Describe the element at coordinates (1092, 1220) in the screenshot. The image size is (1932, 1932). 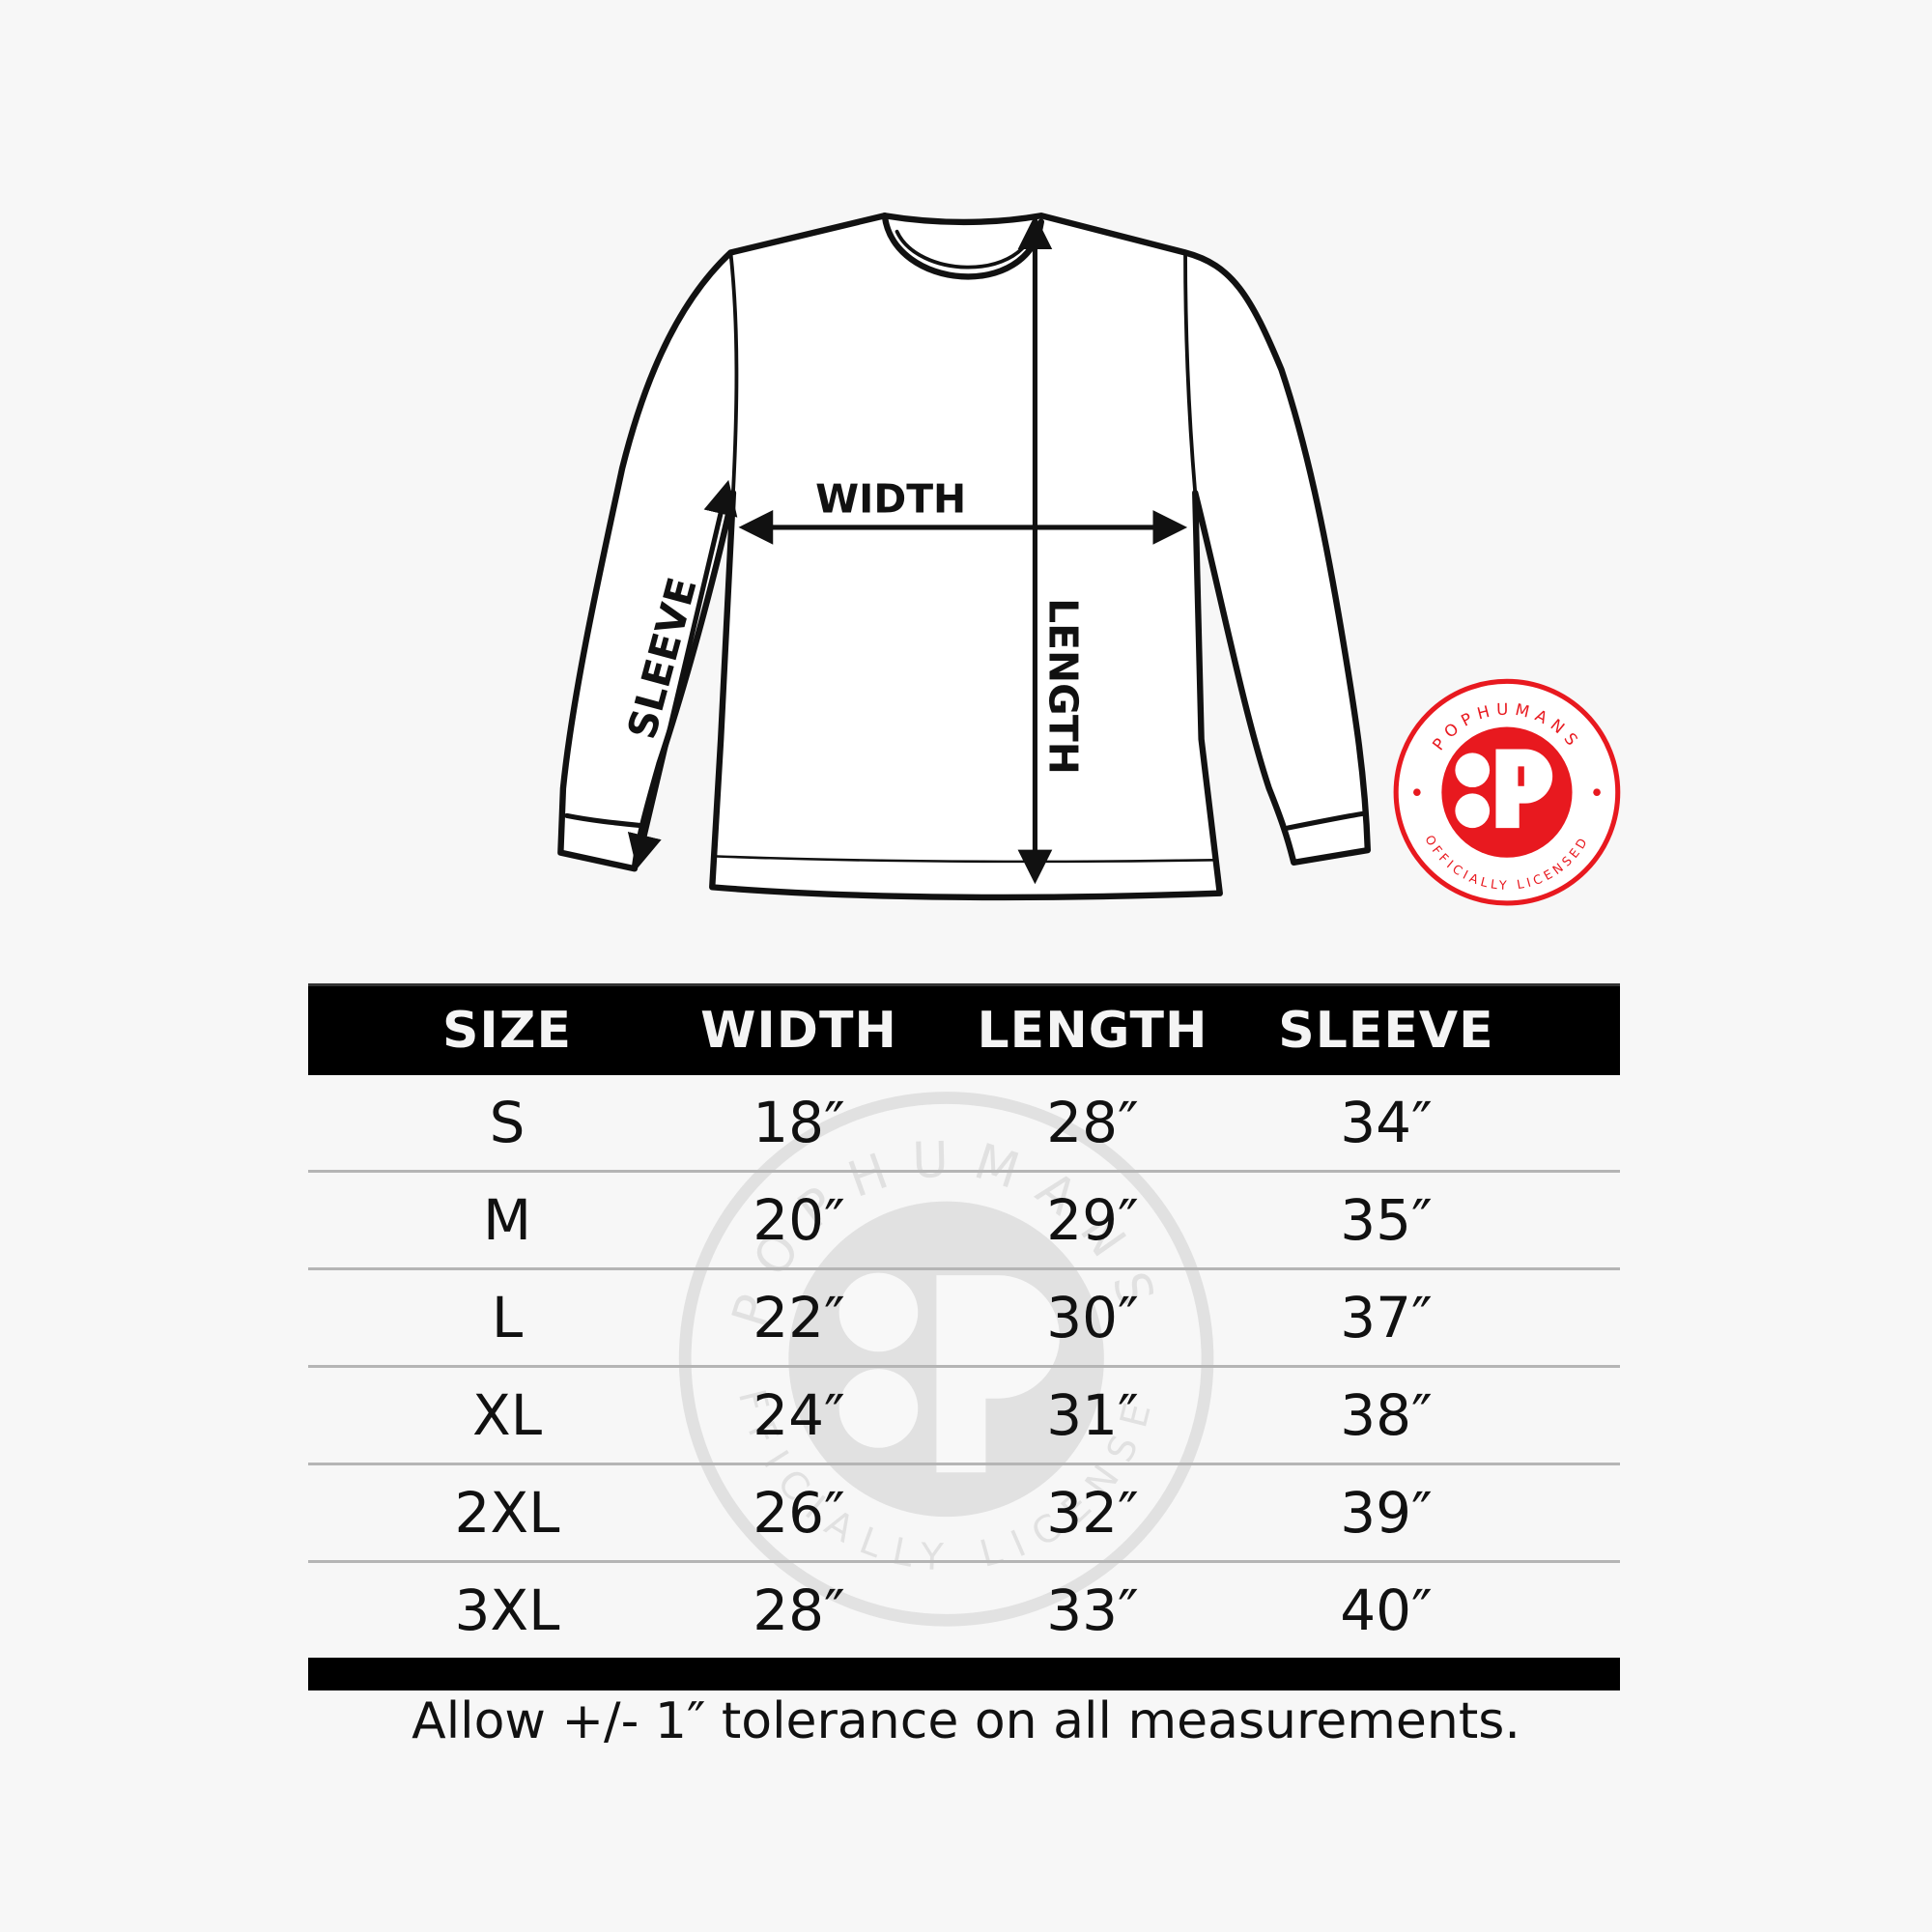
I see `cell-length: 29″` at that location.